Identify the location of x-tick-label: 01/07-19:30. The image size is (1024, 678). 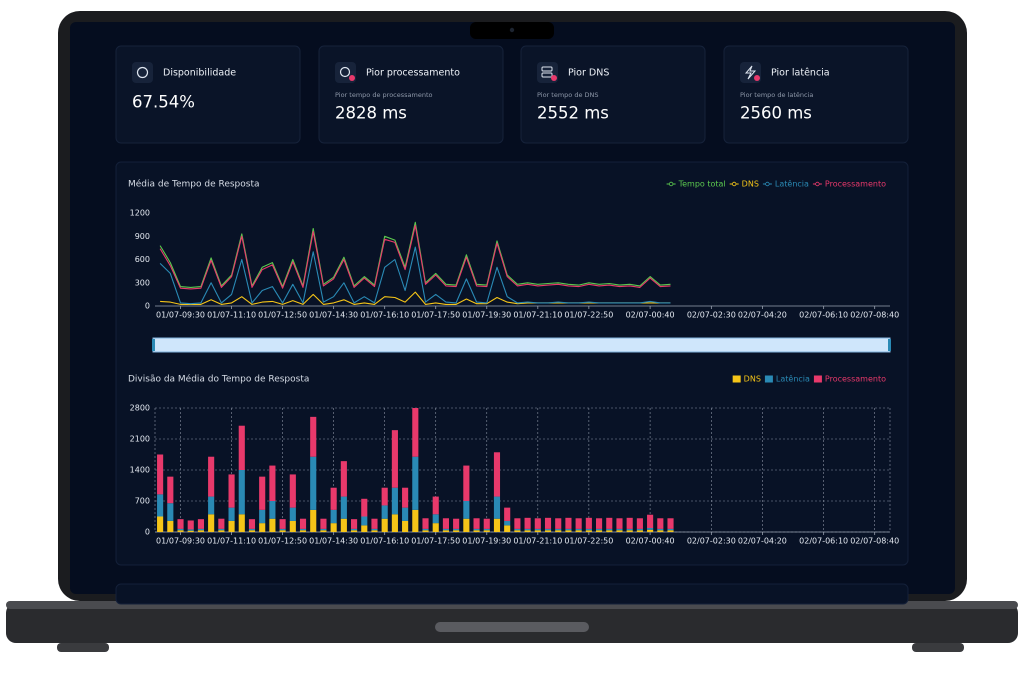
(486, 315).